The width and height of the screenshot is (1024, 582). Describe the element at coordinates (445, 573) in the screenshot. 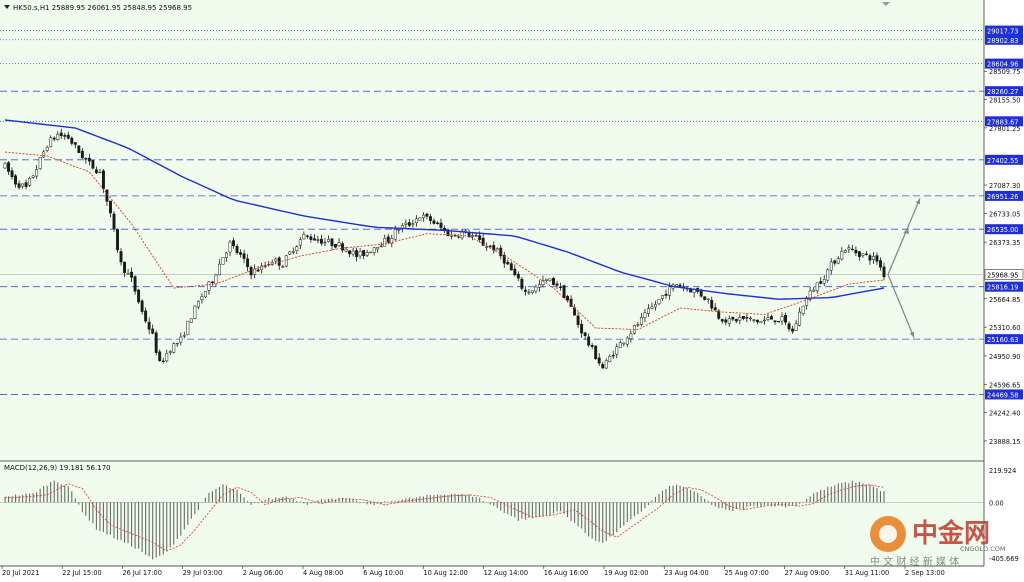

I see `time-tick-label: 10 Aug 12:00` at that location.